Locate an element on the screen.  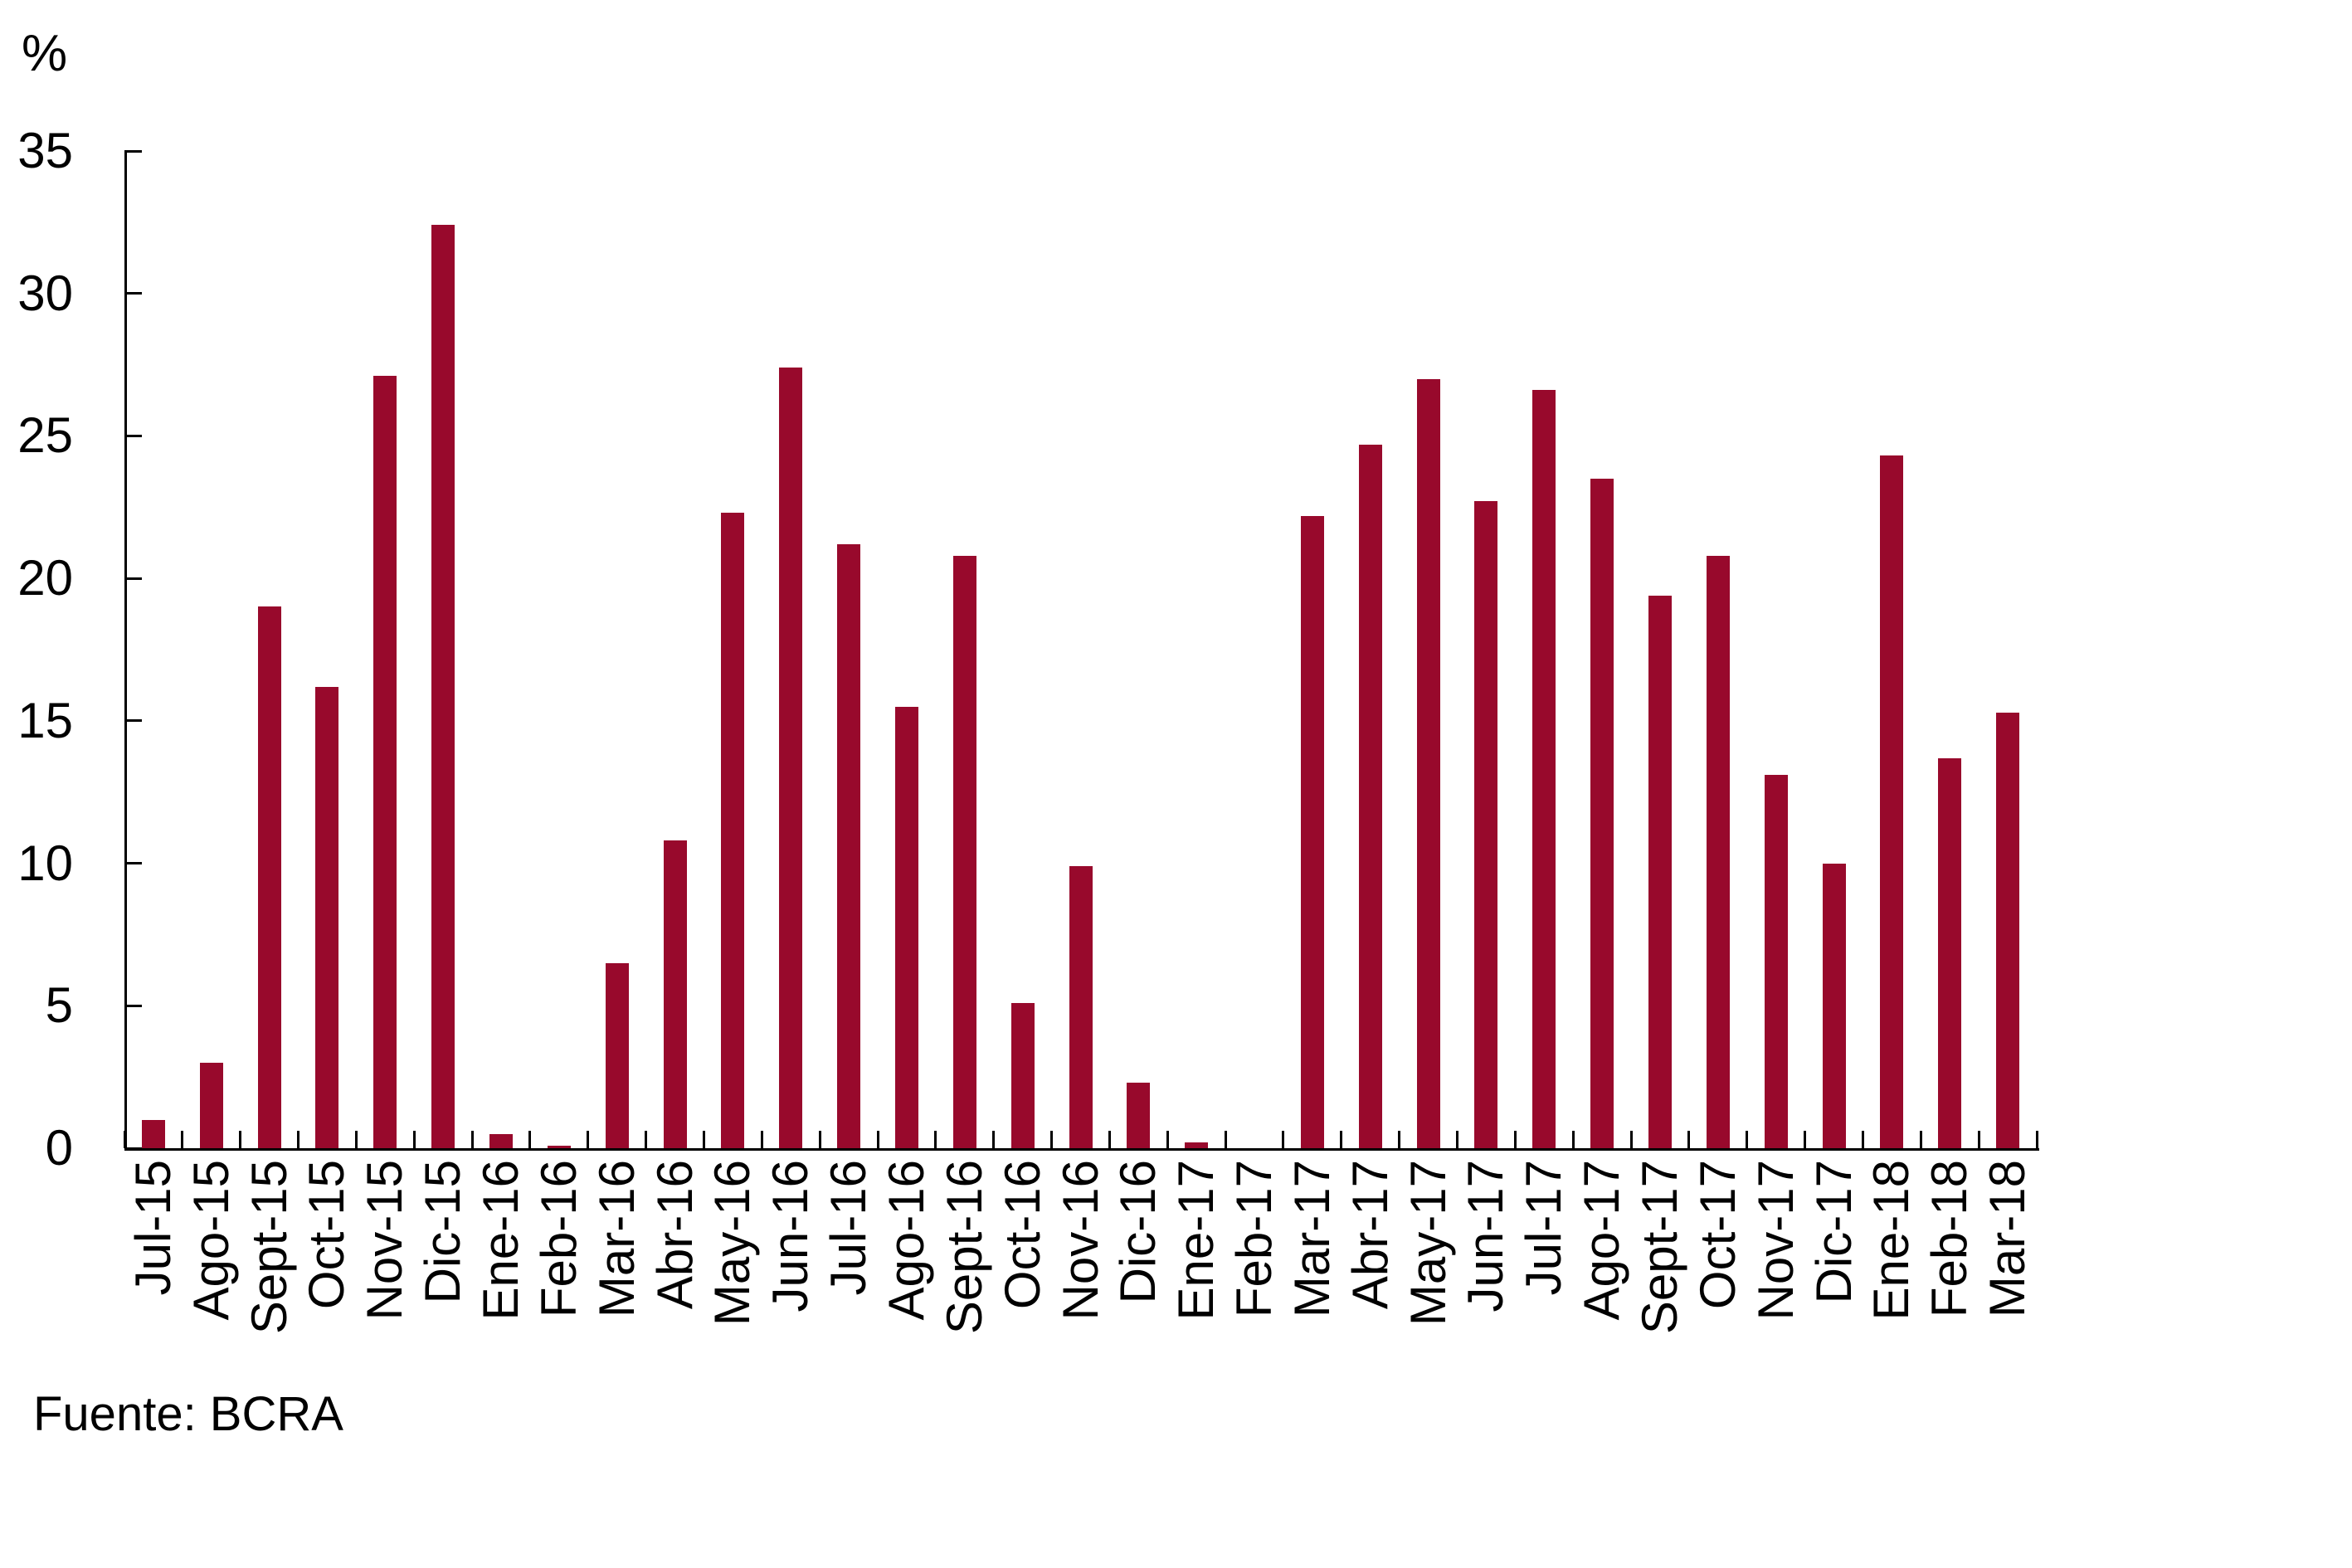
y-axis-label-30: 30 is located at coordinates (45, 293).